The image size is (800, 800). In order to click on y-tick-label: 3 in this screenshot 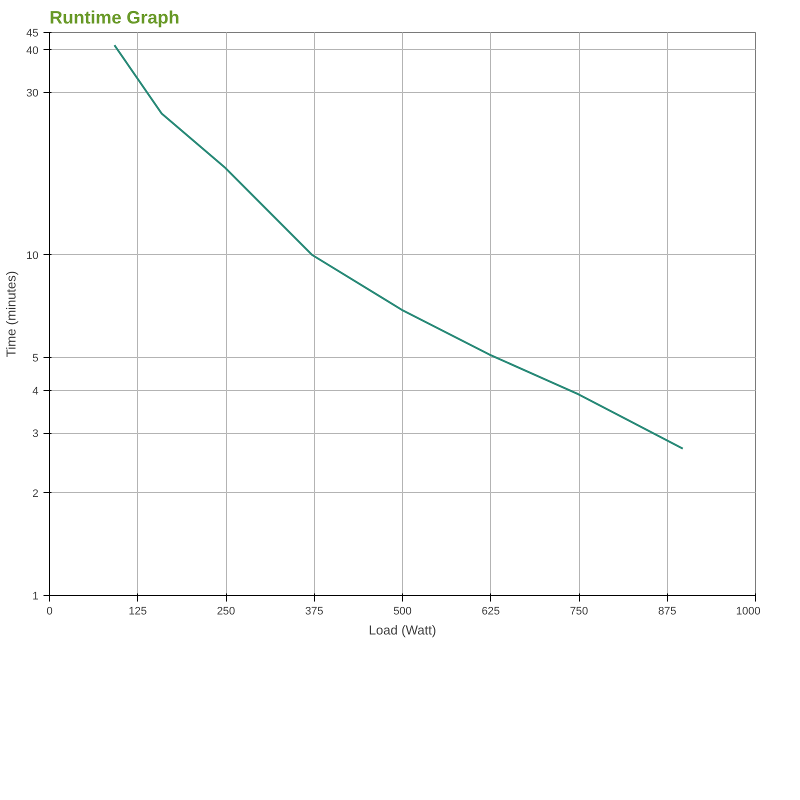, I will do `click(35, 434)`.